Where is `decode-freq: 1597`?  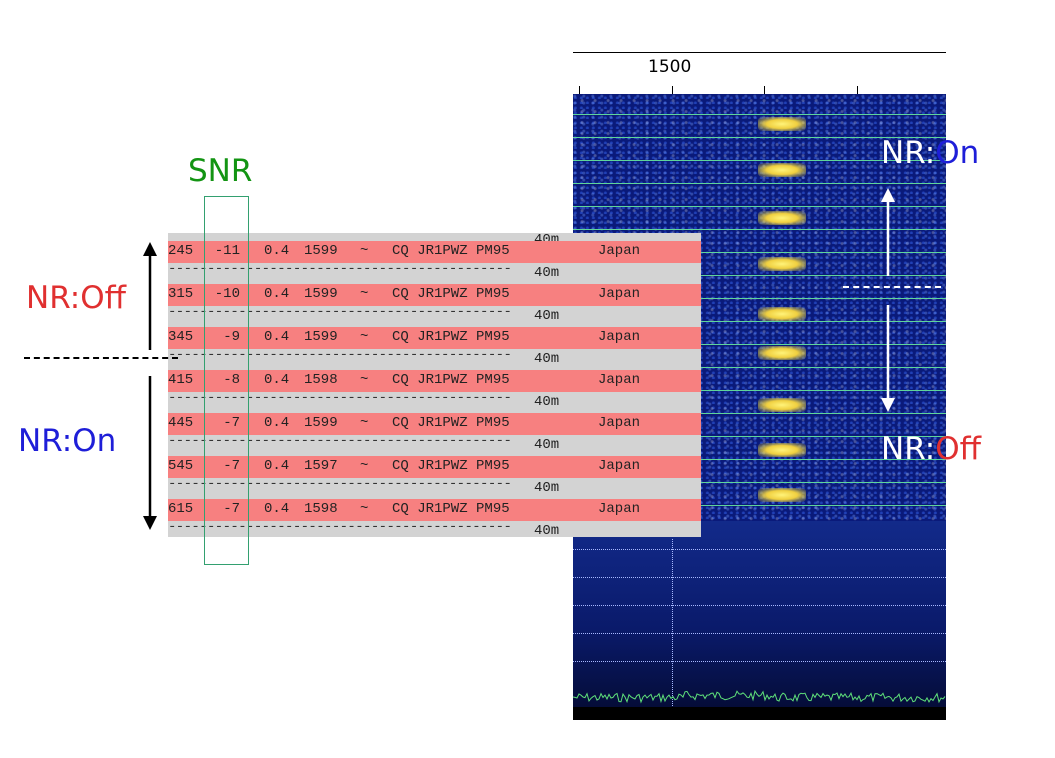
decode-freq: 1597 is located at coordinates (321, 466).